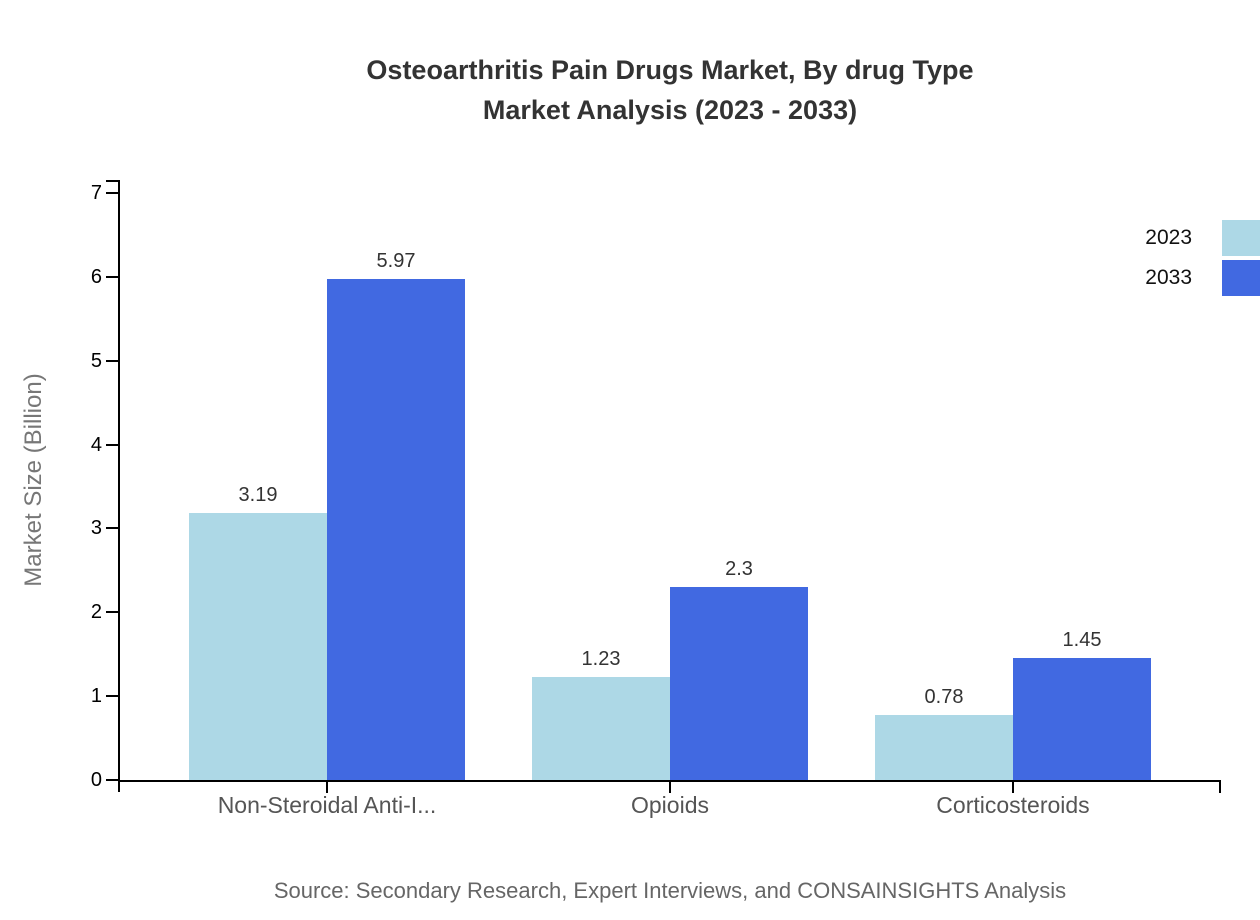 The height and width of the screenshot is (920, 1260). What do you see at coordinates (96, 612) in the screenshot?
I see `y-tick-label: 2` at bounding box center [96, 612].